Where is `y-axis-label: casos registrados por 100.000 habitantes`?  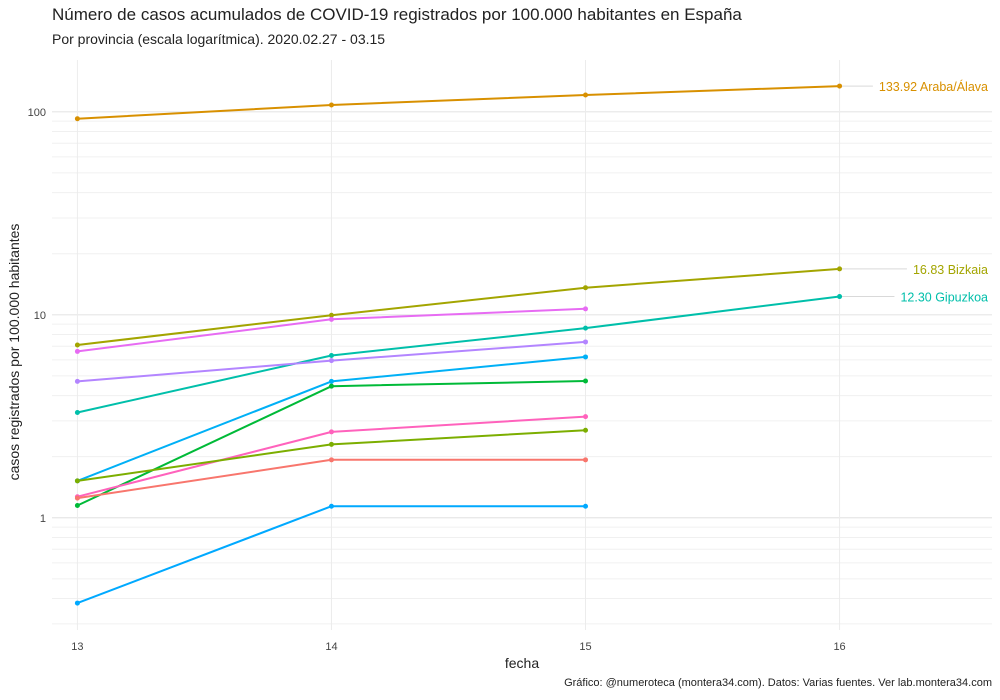 y-axis-label: casos registrados por 100.000 habitantes is located at coordinates (14, 352).